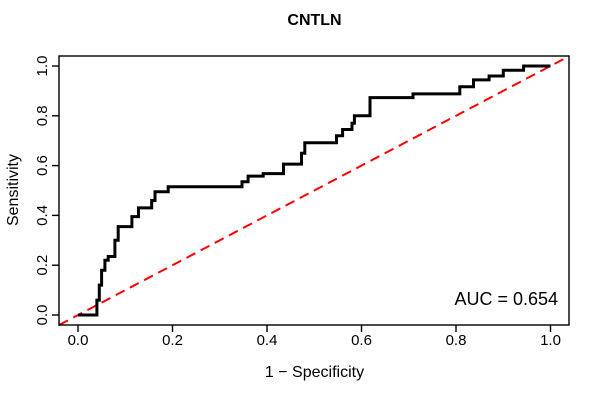  I want to click on plot-title: CNTLN, so click(314, 20).